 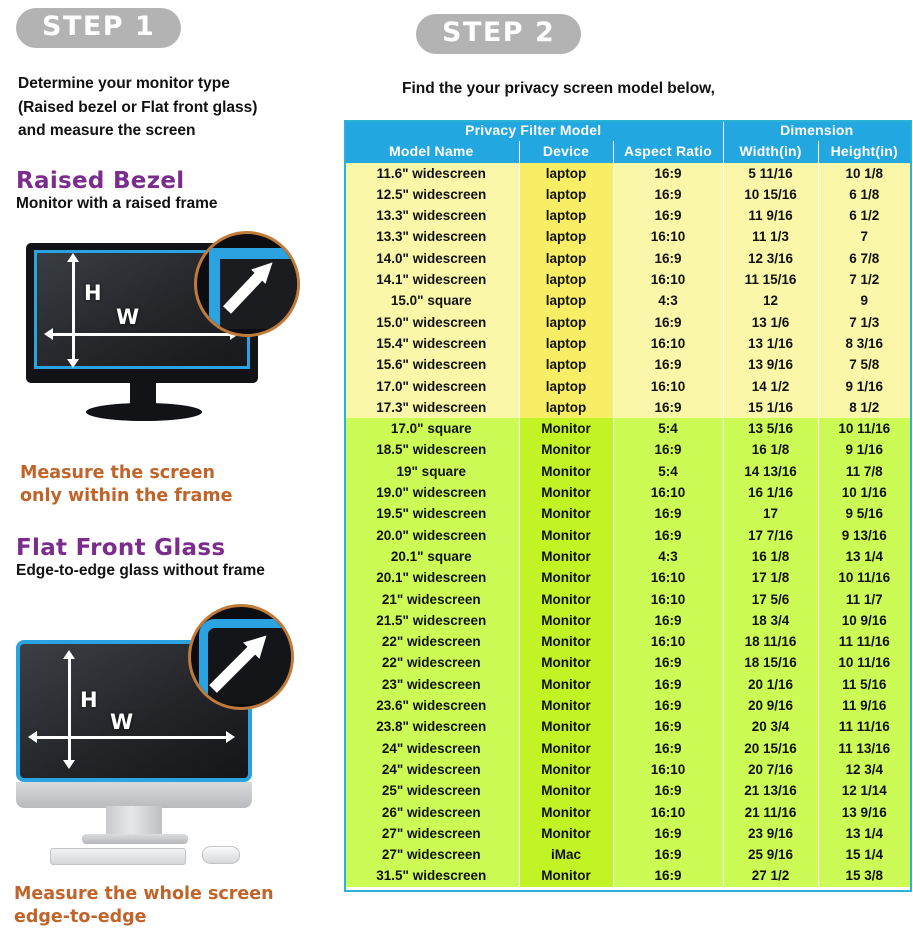 What do you see at coordinates (432, 343) in the screenshot?
I see `model-cell: 15.4" widescreen` at bounding box center [432, 343].